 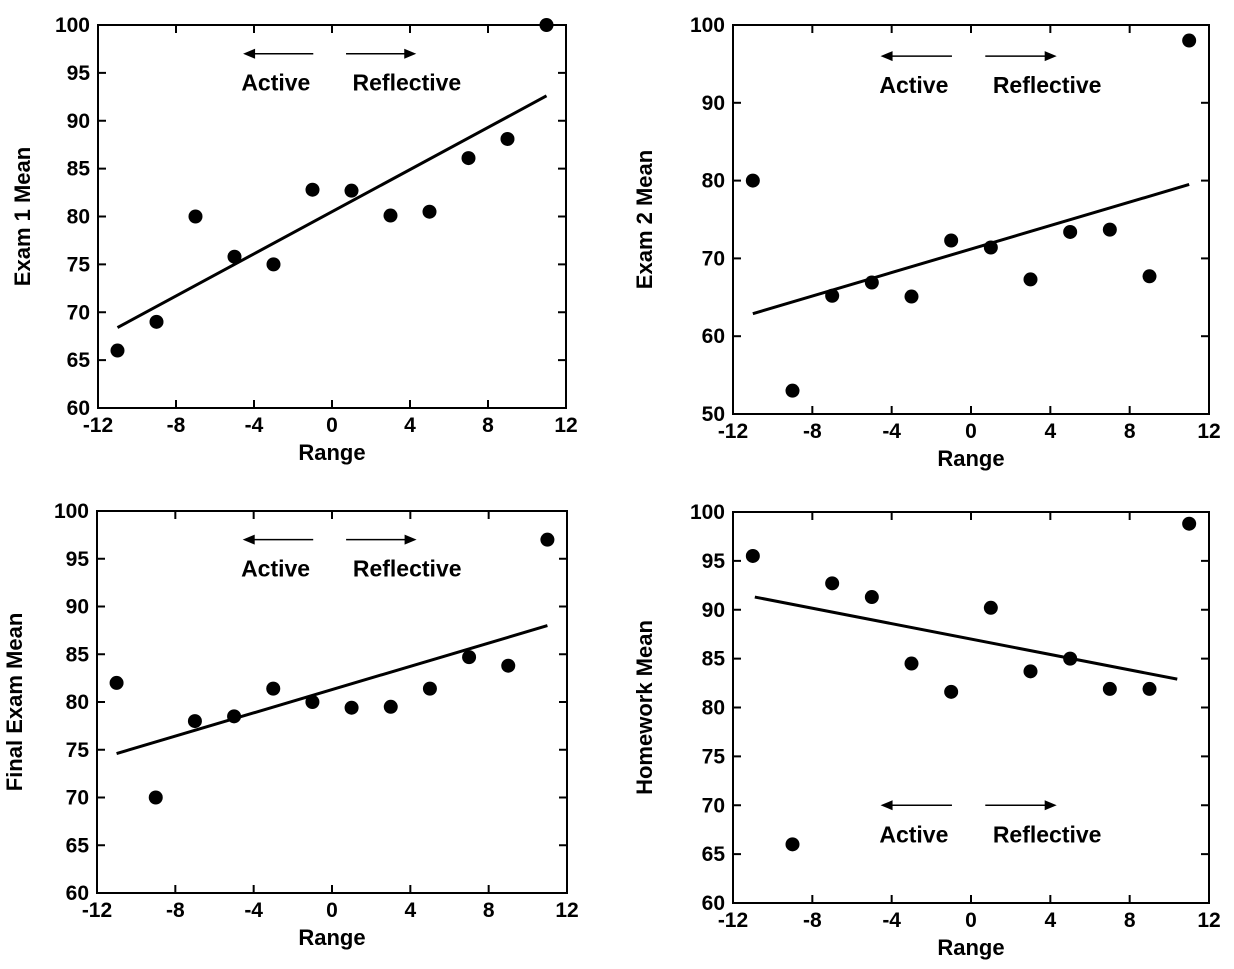 I want to click on y-axis-label: Homework Mean, so click(x=644, y=707).